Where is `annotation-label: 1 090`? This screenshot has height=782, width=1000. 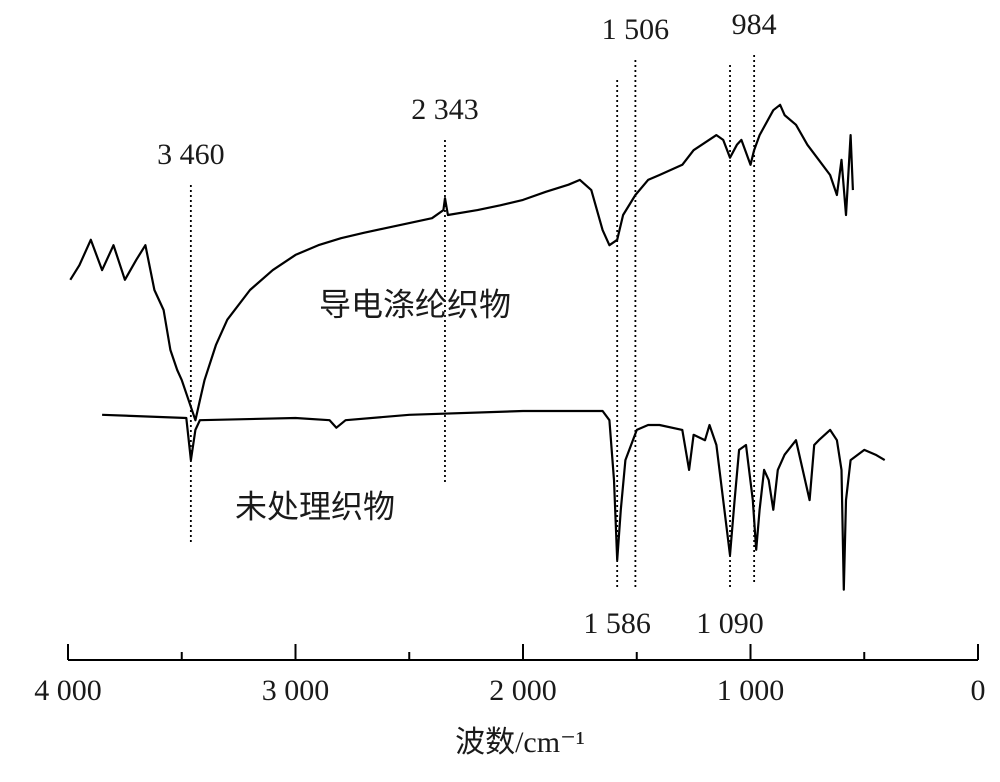
annotation-label: 1 090 is located at coordinates (730, 623).